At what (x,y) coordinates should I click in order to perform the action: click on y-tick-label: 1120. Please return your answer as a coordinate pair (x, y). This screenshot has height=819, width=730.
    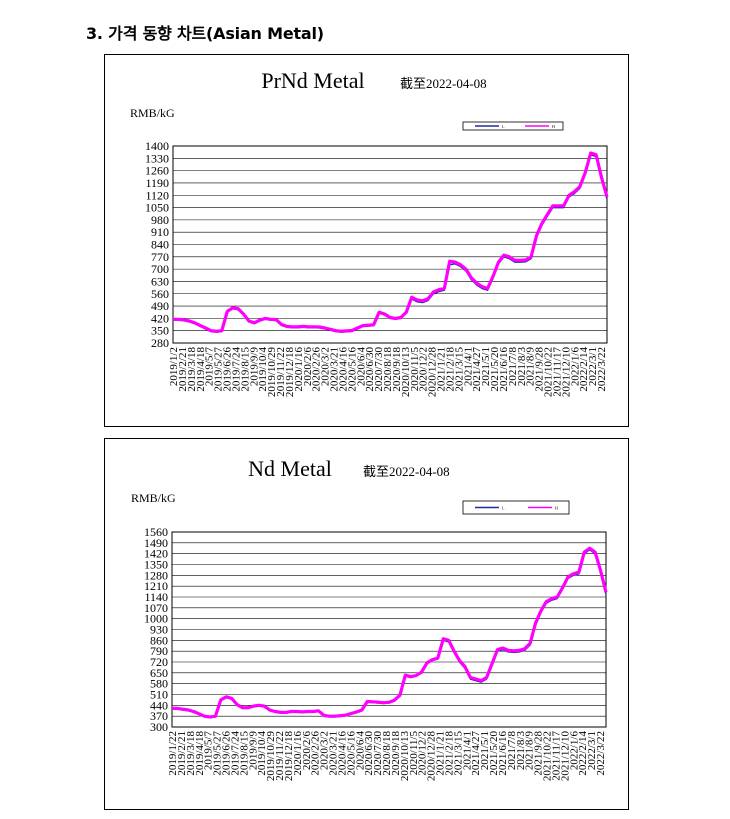
    Looking at the image, I should click on (157, 195).